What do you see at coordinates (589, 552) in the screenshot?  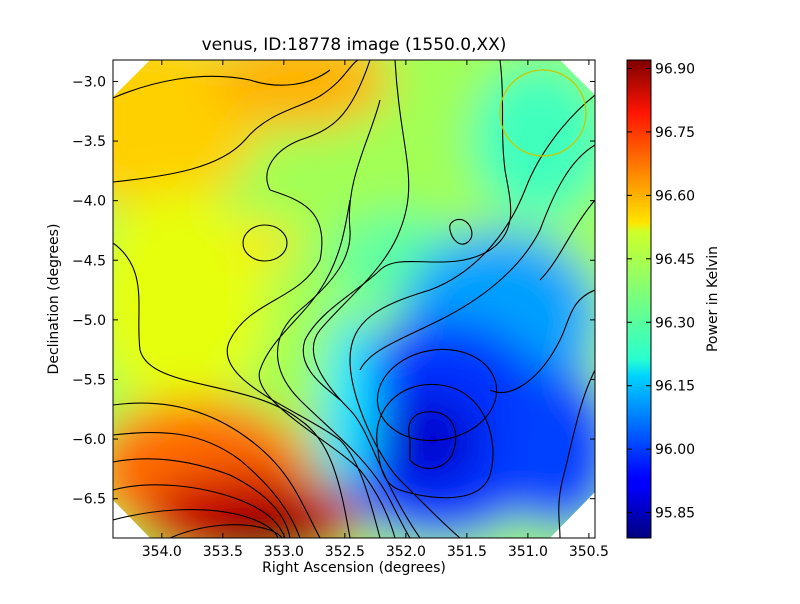 I see `x-tick-label: 350.5` at bounding box center [589, 552].